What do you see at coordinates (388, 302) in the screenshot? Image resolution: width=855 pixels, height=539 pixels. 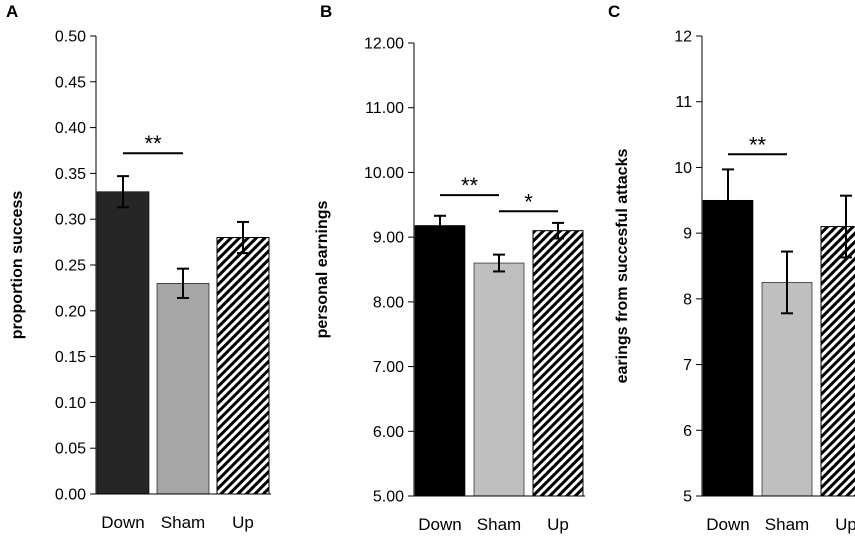 I see `y-tick-label: 8.00` at bounding box center [388, 302].